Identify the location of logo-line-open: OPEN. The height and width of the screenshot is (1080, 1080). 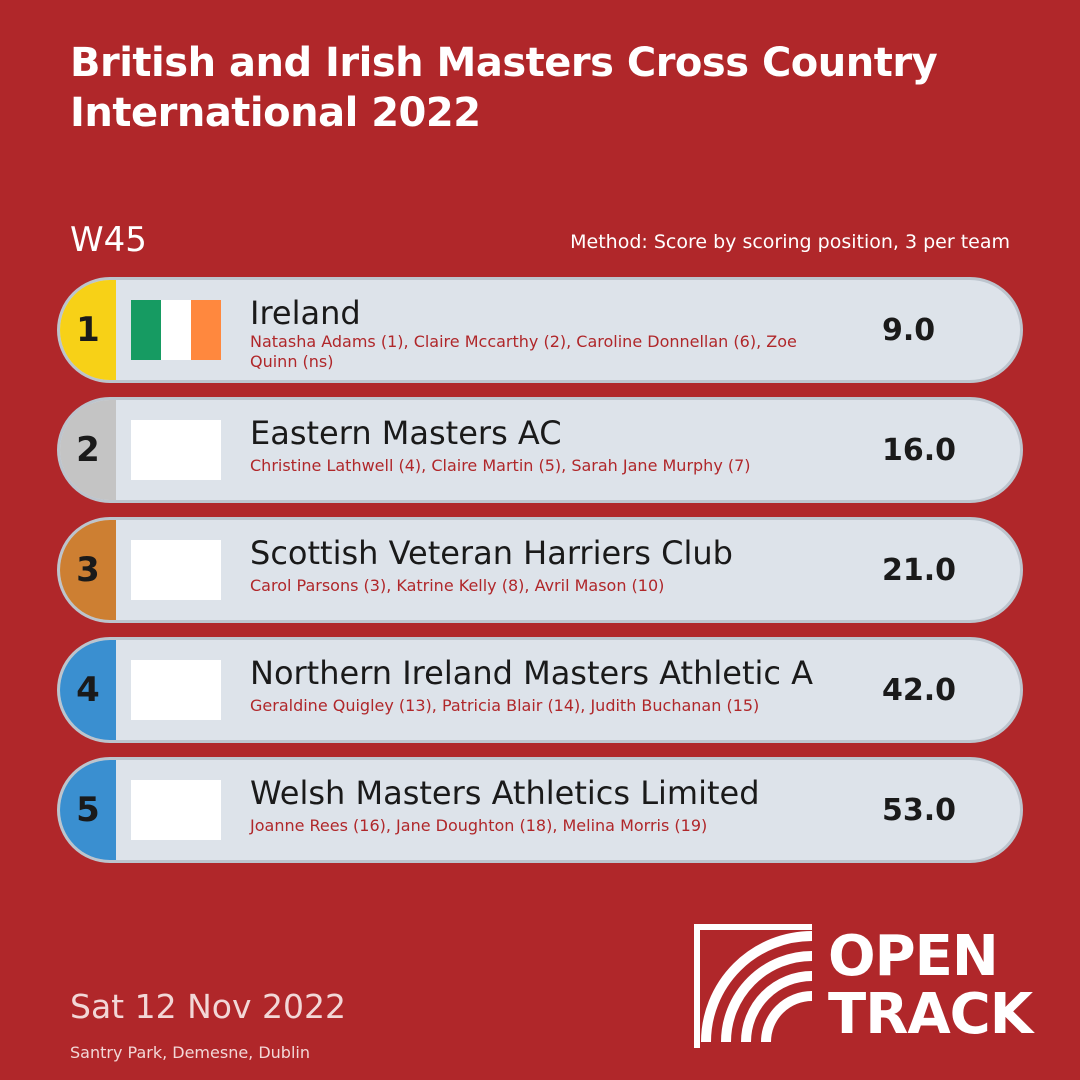
(913, 956).